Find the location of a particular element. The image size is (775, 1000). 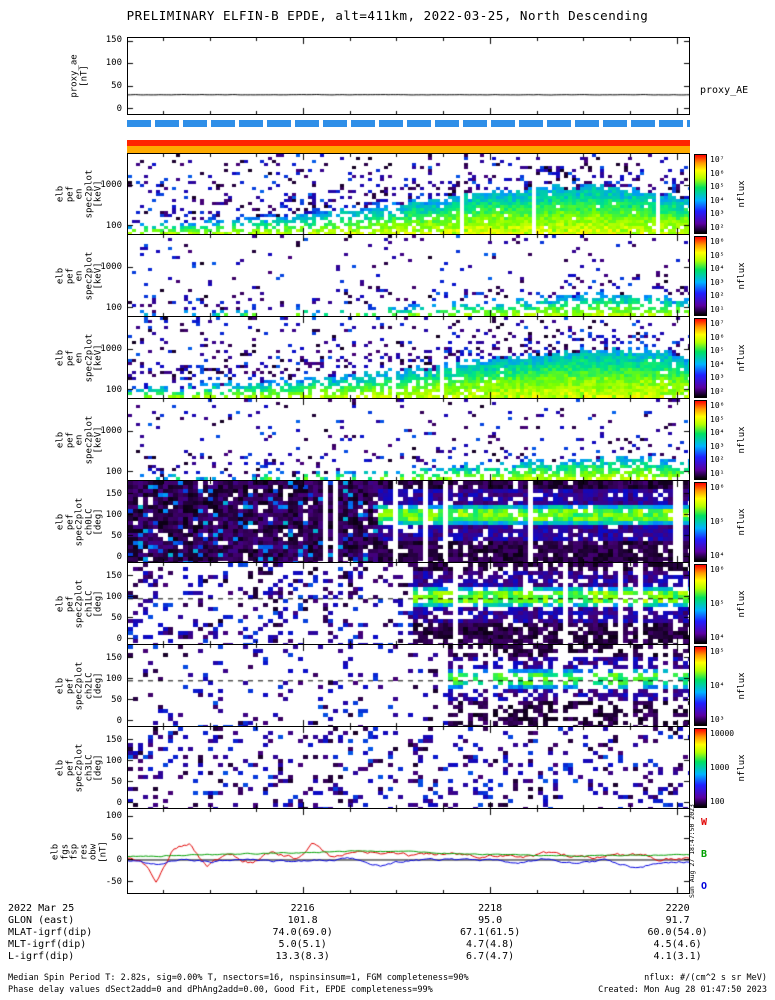

epde-energy-spec-b-colorbar-tick: 10⁴ is located at coordinates (717, 269).